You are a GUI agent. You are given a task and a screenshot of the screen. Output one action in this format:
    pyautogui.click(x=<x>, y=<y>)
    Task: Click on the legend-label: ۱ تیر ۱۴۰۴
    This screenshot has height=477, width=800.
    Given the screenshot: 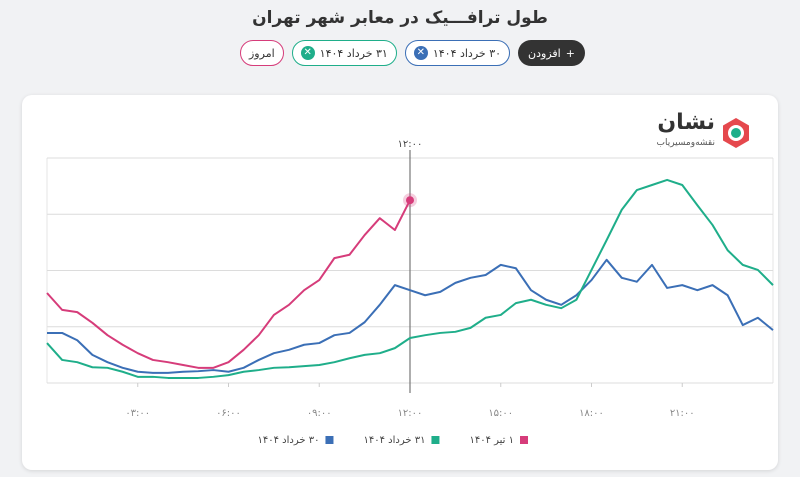 What is the action you would take?
    pyautogui.click(x=491, y=440)
    